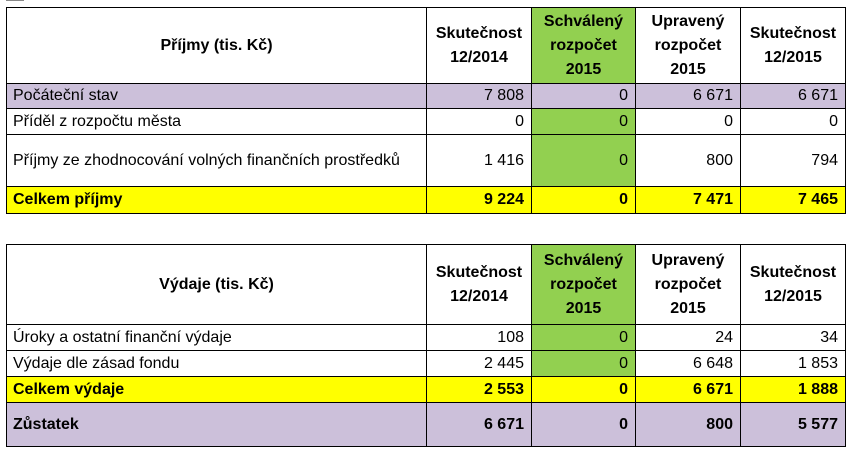 The height and width of the screenshot is (456, 866). What do you see at coordinates (479, 160) in the screenshot?
I see `cell-value: 1 416` at bounding box center [479, 160].